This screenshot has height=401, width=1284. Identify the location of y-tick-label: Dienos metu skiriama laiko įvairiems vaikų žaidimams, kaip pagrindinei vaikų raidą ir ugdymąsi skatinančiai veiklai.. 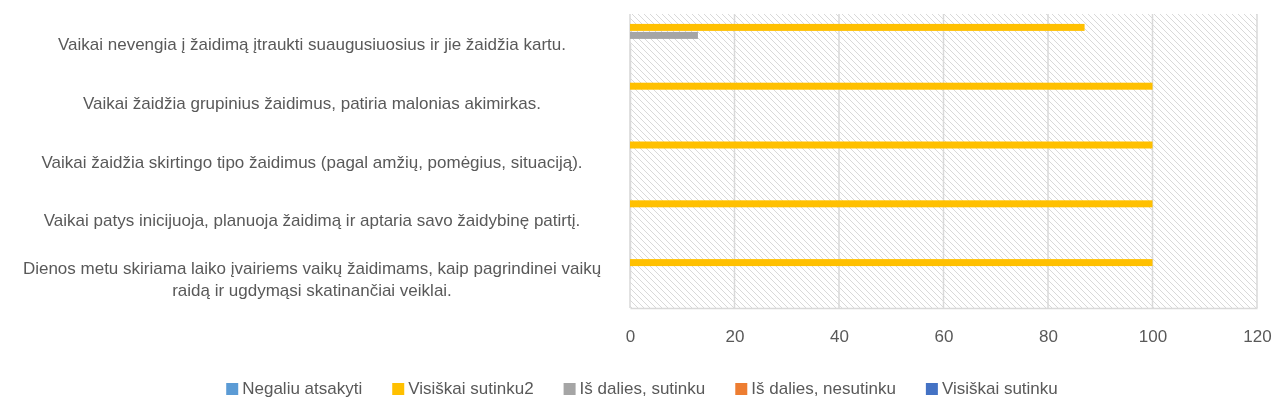
(312, 280).